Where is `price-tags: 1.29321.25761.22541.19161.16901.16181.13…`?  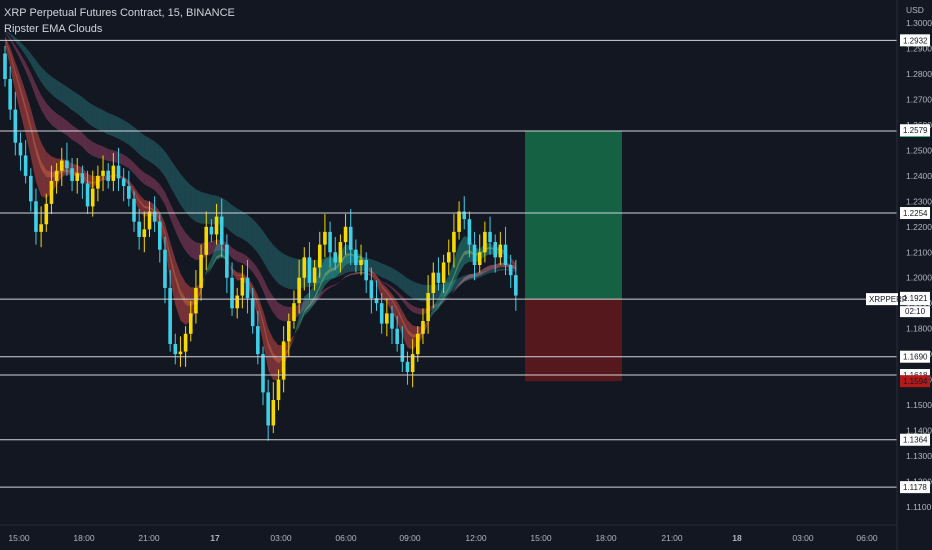 price-tags: 1.29321.25761.22541.19161.16901.16181.13… is located at coordinates (898, 264).